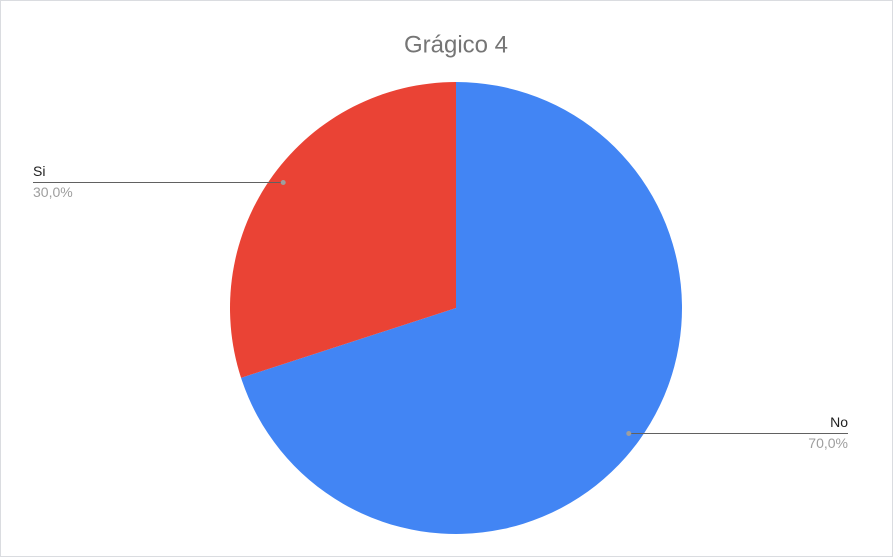  What do you see at coordinates (342, 230) in the screenshot?
I see `pie-slice` at bounding box center [342, 230].